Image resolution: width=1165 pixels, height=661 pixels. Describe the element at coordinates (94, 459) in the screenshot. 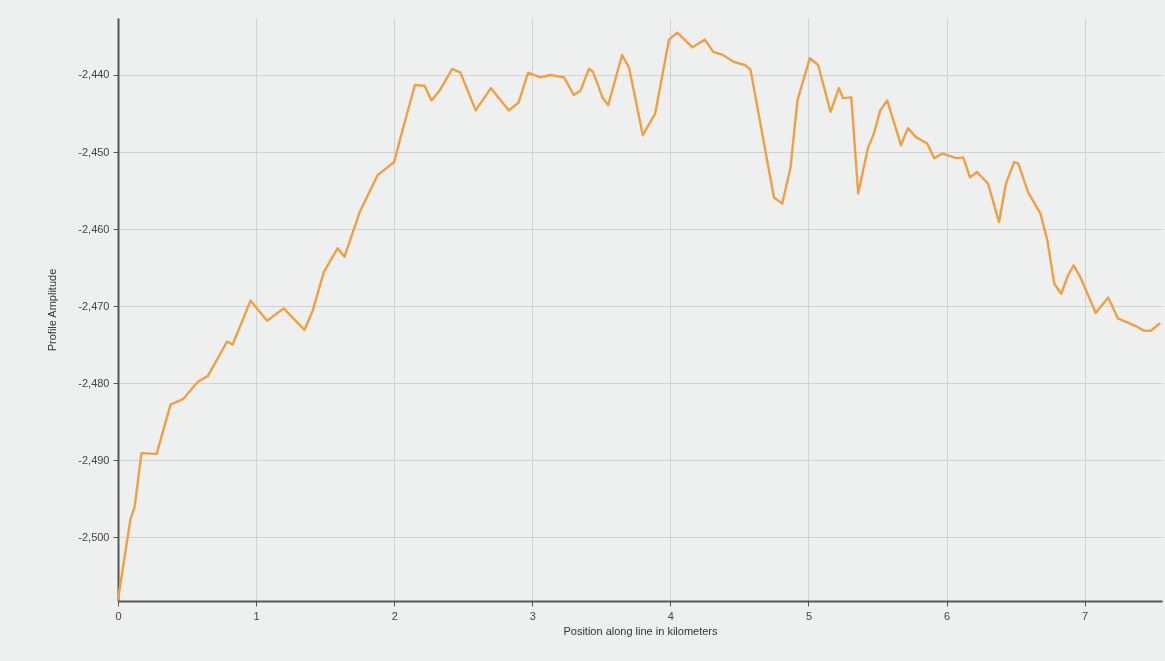

I see `y-tick-label: -2,490` at that location.